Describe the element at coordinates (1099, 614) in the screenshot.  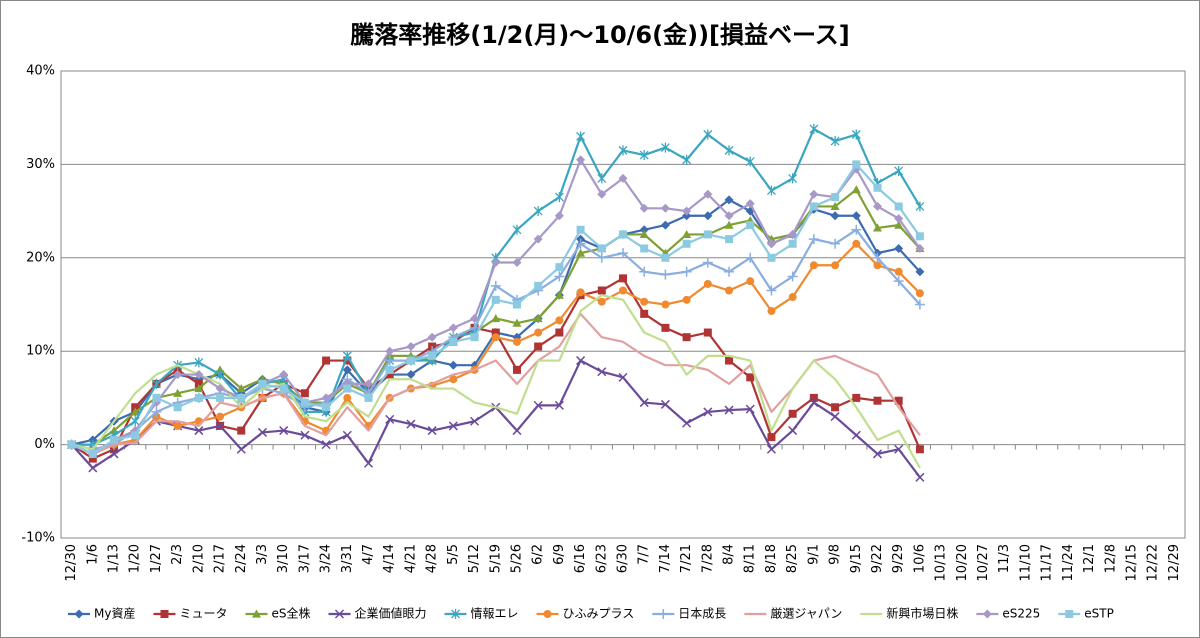
I see `legend-label: eSTP` at that location.